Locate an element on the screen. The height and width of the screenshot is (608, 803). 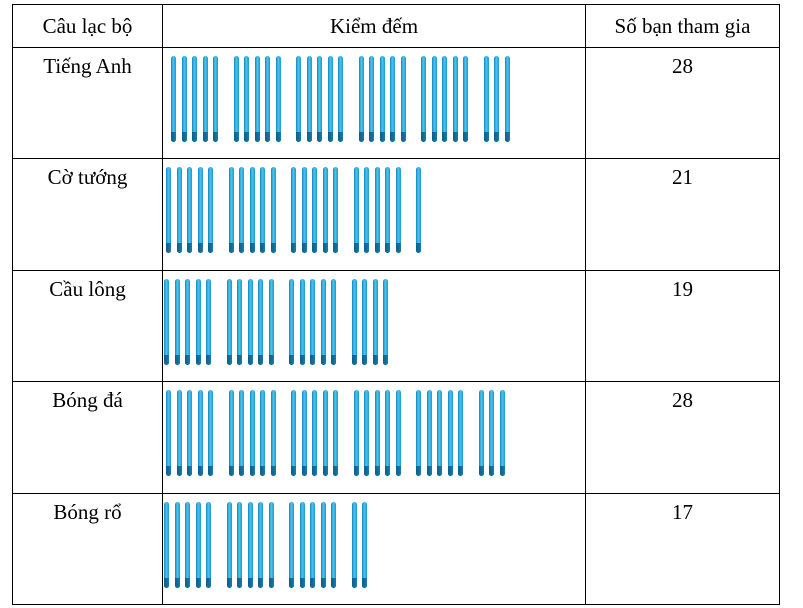
club-name: Cầu lông is located at coordinates (87, 326).